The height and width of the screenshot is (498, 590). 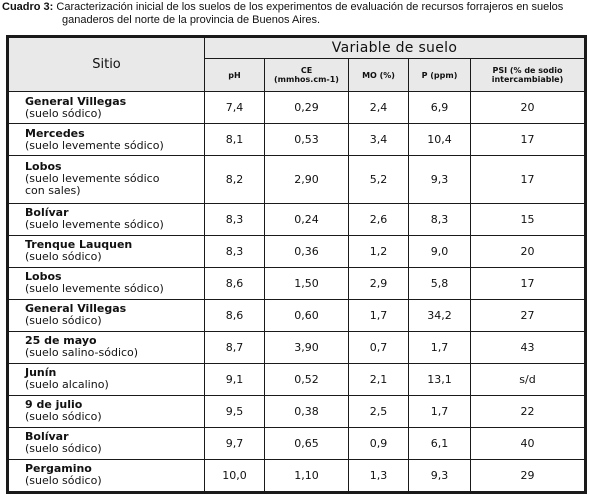 I want to click on value-cell: 9,3, so click(x=439, y=179).